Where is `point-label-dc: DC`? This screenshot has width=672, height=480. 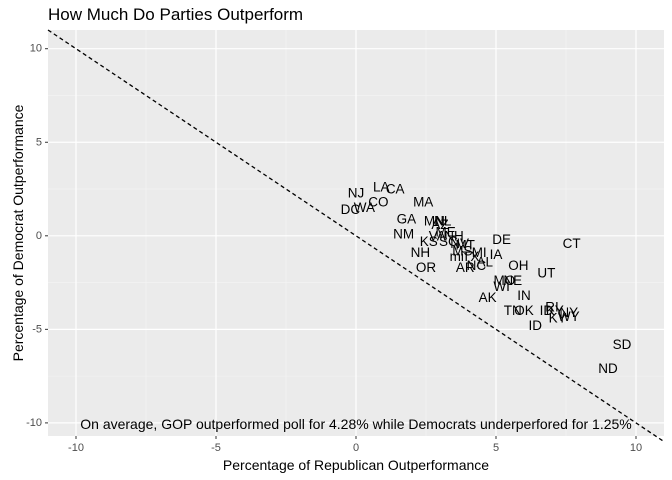
point-label-dc: DC is located at coordinates (351, 209).